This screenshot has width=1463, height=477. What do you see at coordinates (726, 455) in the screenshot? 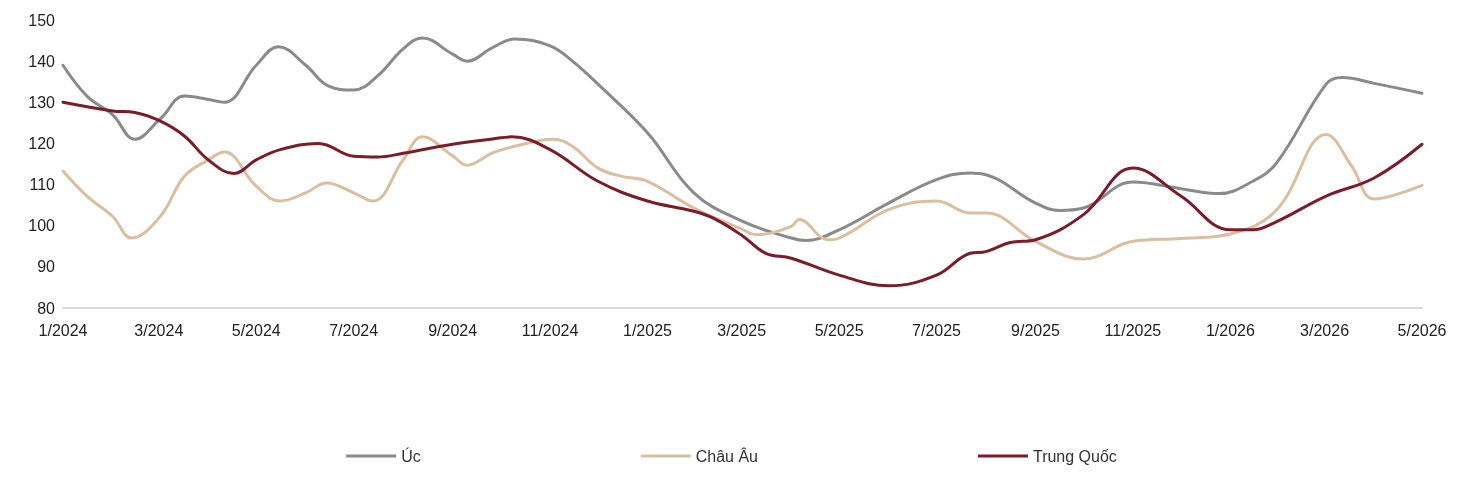
I see `legend-label: Châu Âu` at bounding box center [726, 455].